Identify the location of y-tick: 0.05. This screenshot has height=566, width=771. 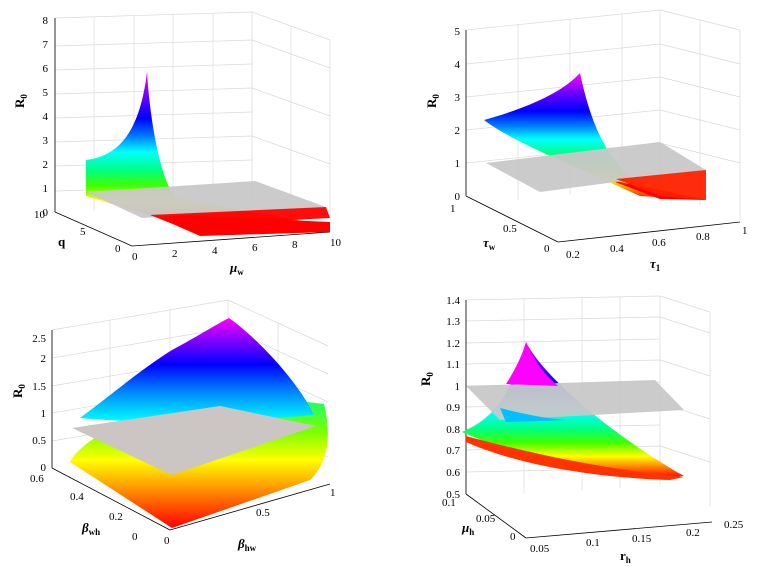
(486, 519).